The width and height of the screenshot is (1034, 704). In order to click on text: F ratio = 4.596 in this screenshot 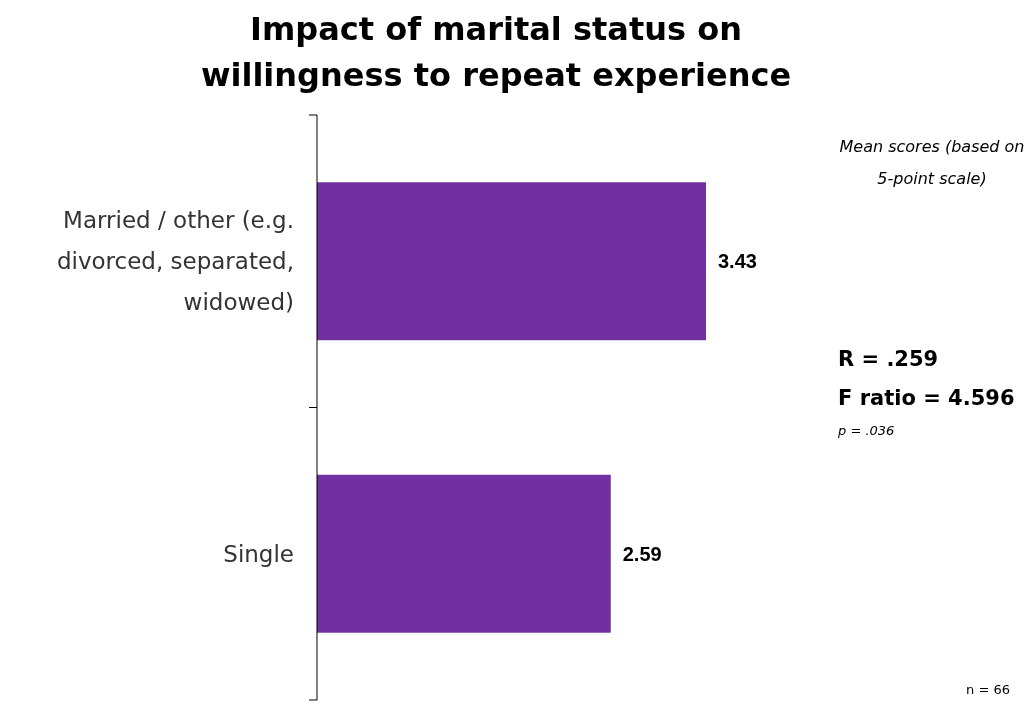, I will do `click(926, 398)`.